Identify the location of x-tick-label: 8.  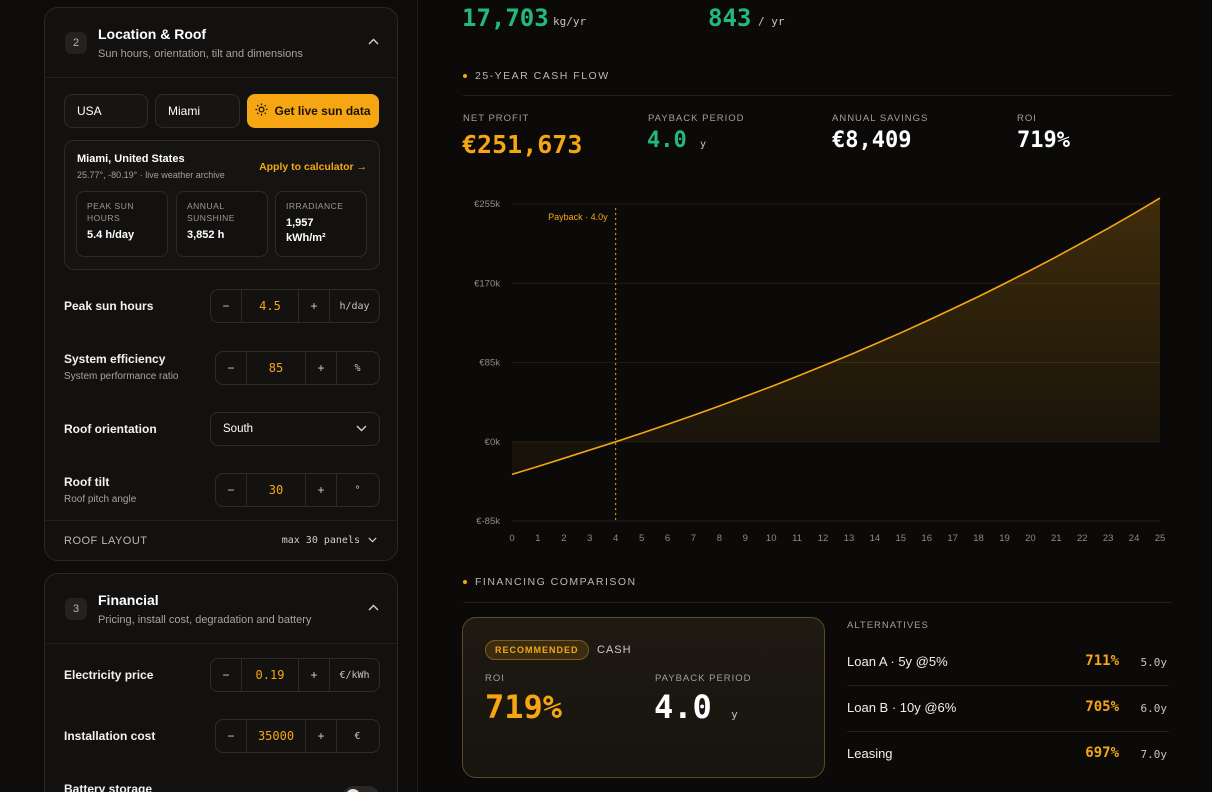
(719, 538).